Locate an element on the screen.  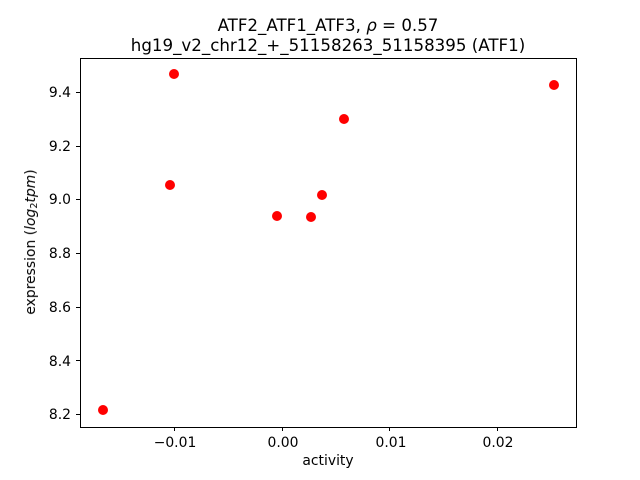
x-tick-label: 0.01 is located at coordinates (391, 443).